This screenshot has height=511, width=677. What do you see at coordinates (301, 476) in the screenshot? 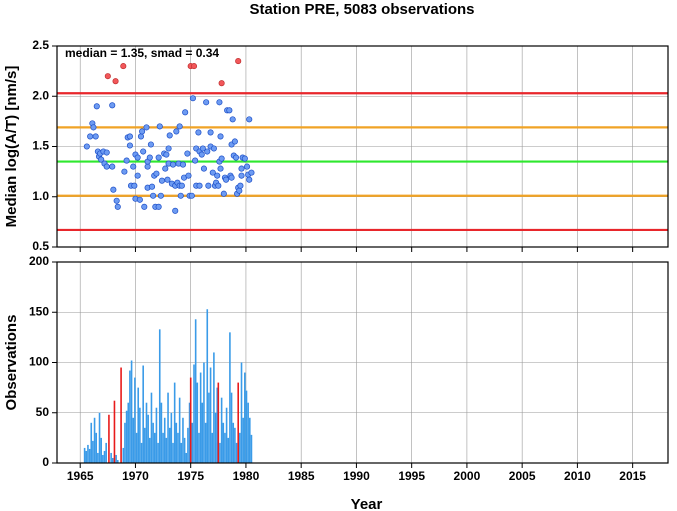
I see `x-tick-label: 1985` at bounding box center [301, 476].